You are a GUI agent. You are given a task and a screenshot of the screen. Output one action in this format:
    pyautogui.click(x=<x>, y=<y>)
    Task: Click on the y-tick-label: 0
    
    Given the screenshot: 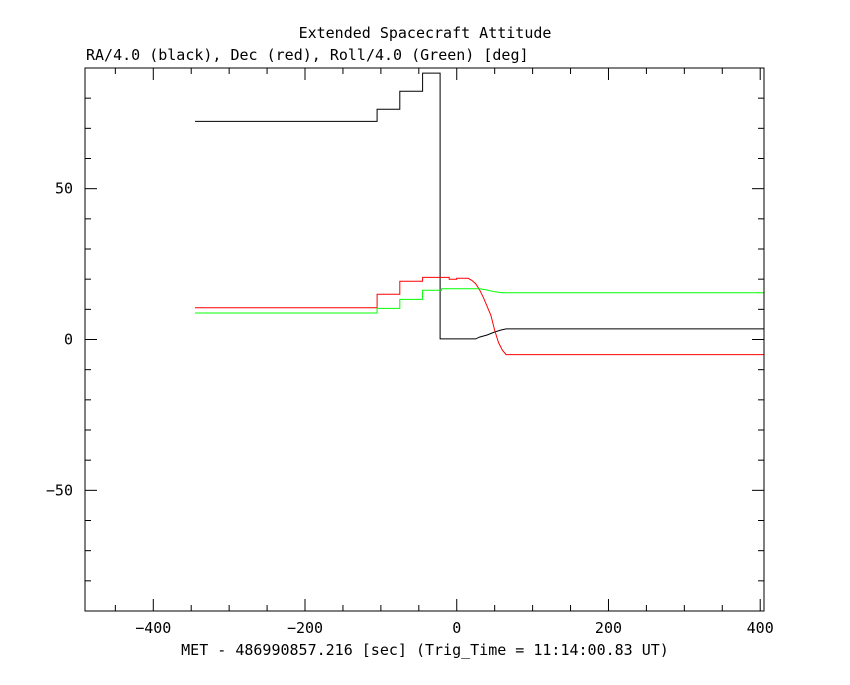 What is the action you would take?
    pyautogui.click(x=68, y=340)
    